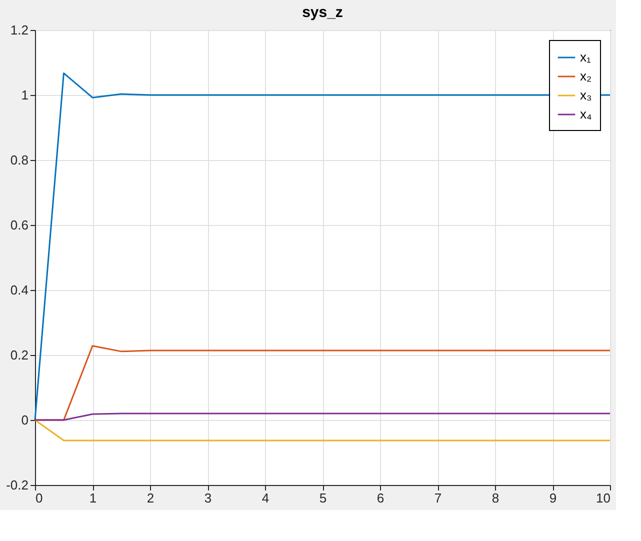 The width and height of the screenshot is (641, 541). I want to click on y-tick-label: 0, so click(24, 420).